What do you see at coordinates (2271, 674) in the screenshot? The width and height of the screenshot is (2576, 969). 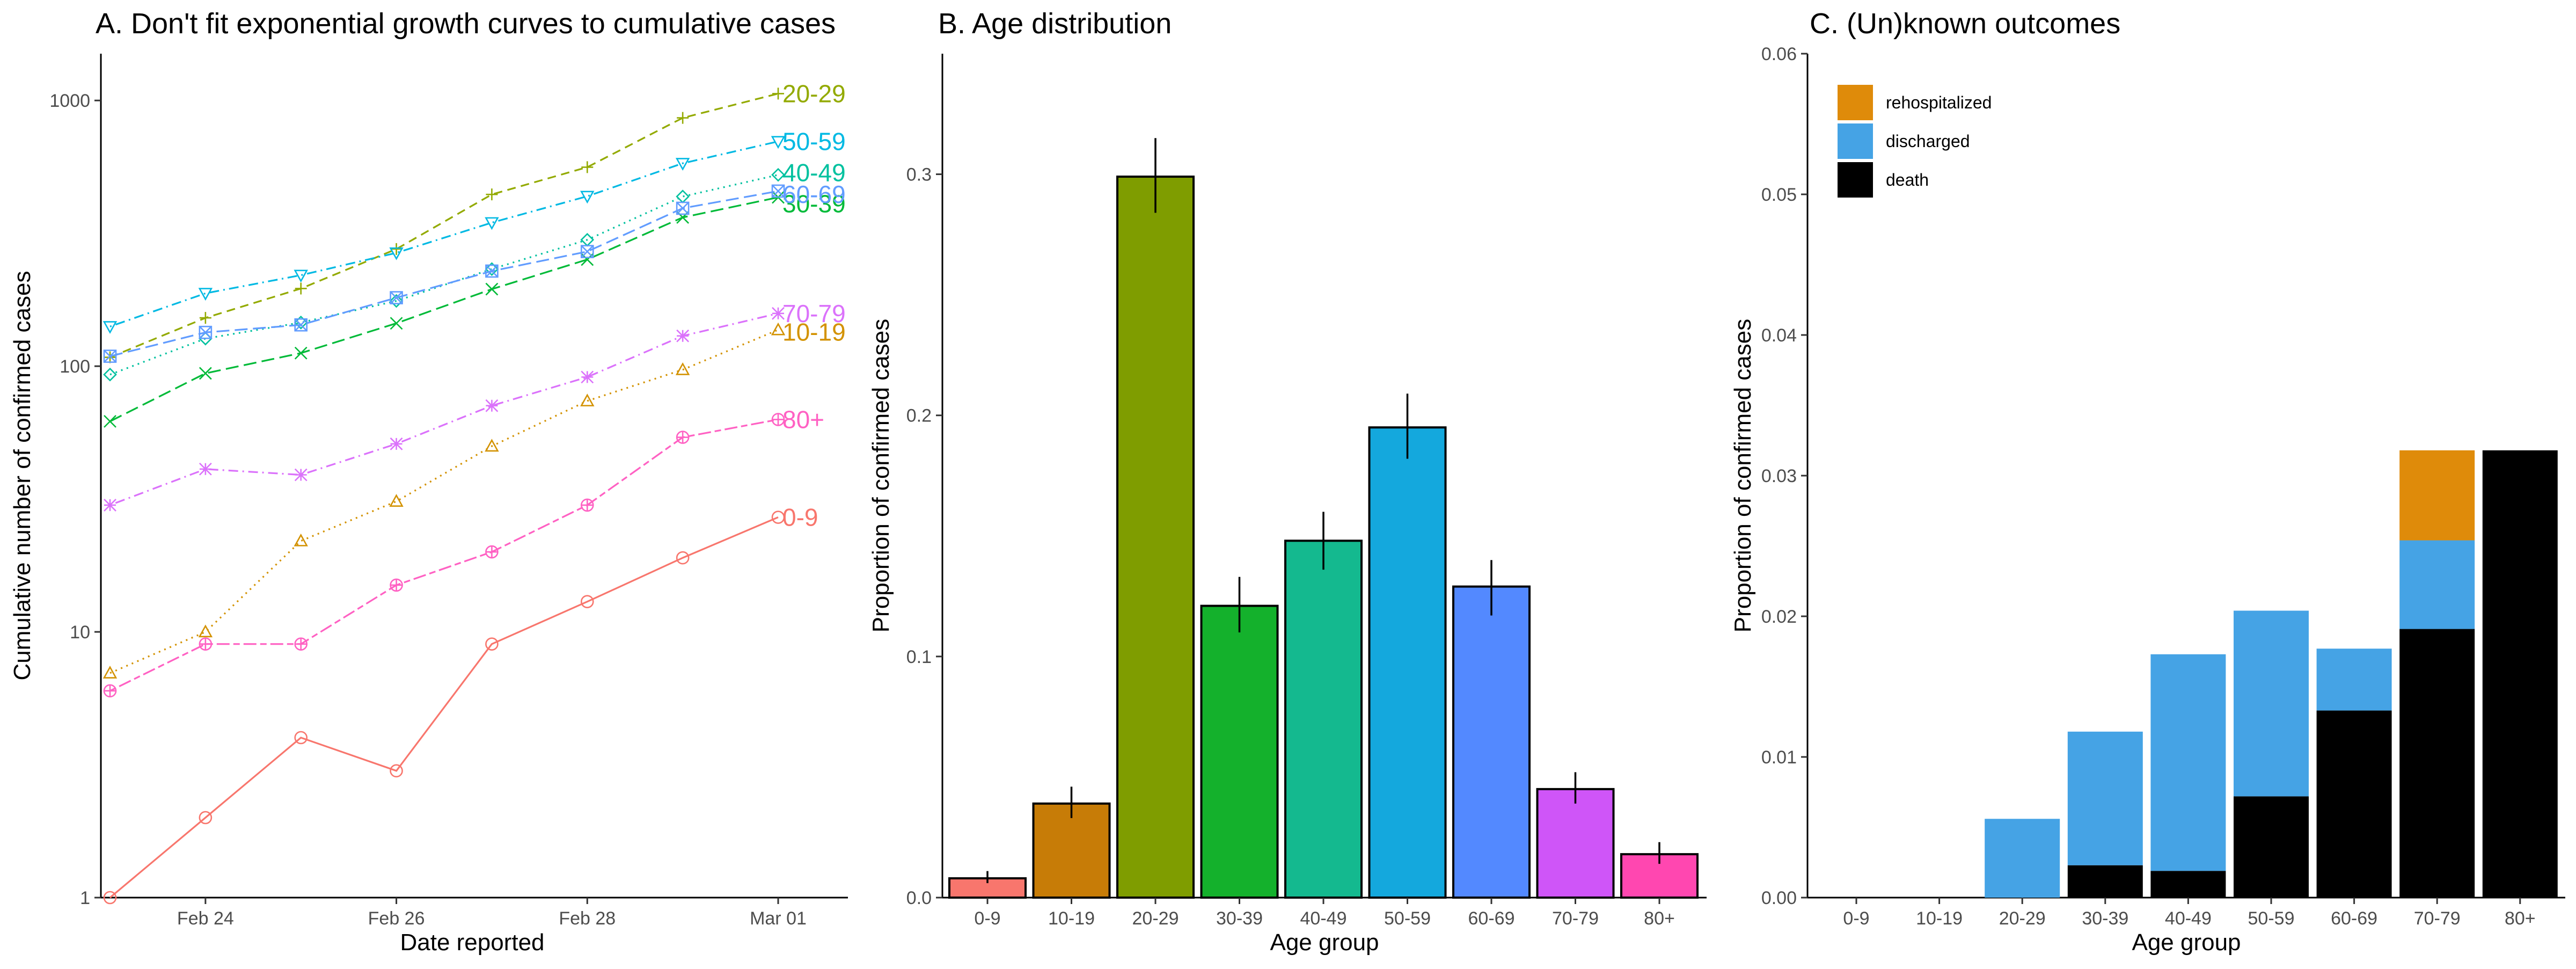 I see `panel-c-bars` at bounding box center [2271, 674].